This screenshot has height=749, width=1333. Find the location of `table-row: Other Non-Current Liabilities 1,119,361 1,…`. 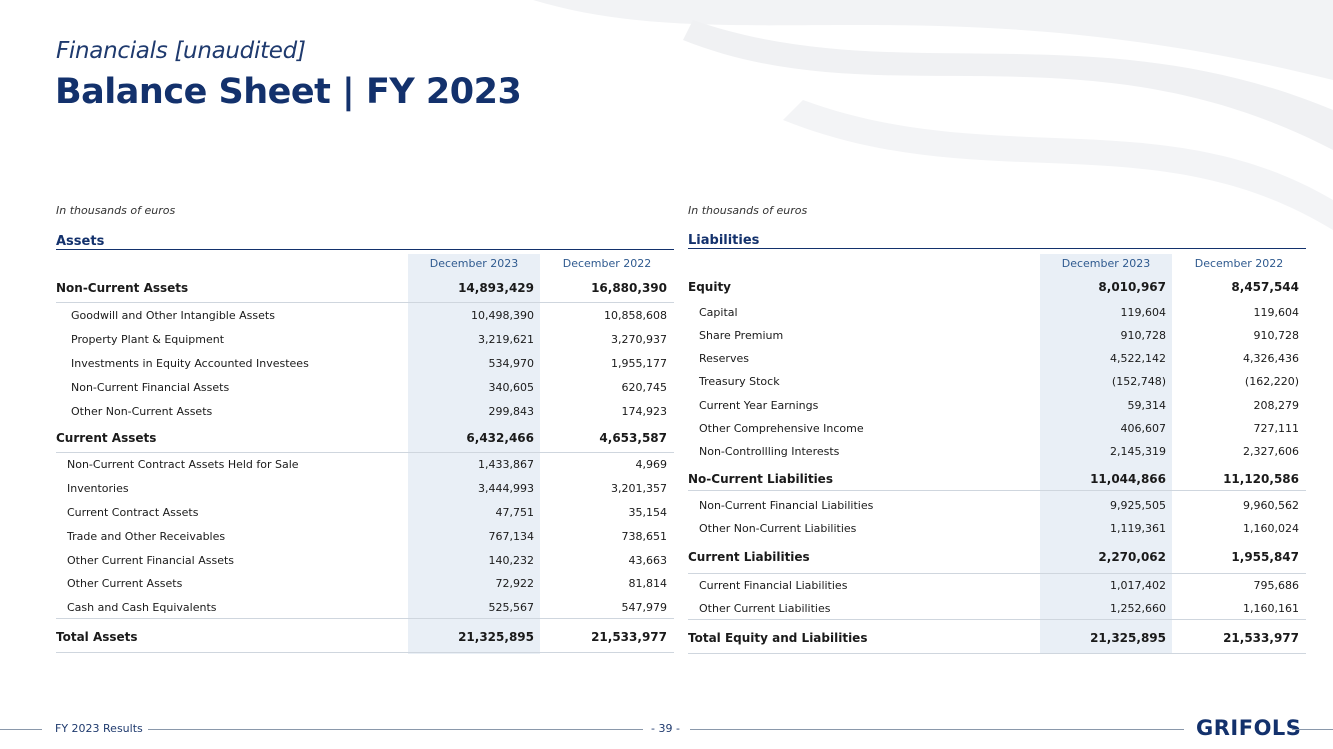

table-row: Other Non-Current Liabilities 1,119,361 1,… is located at coordinates (997, 528).